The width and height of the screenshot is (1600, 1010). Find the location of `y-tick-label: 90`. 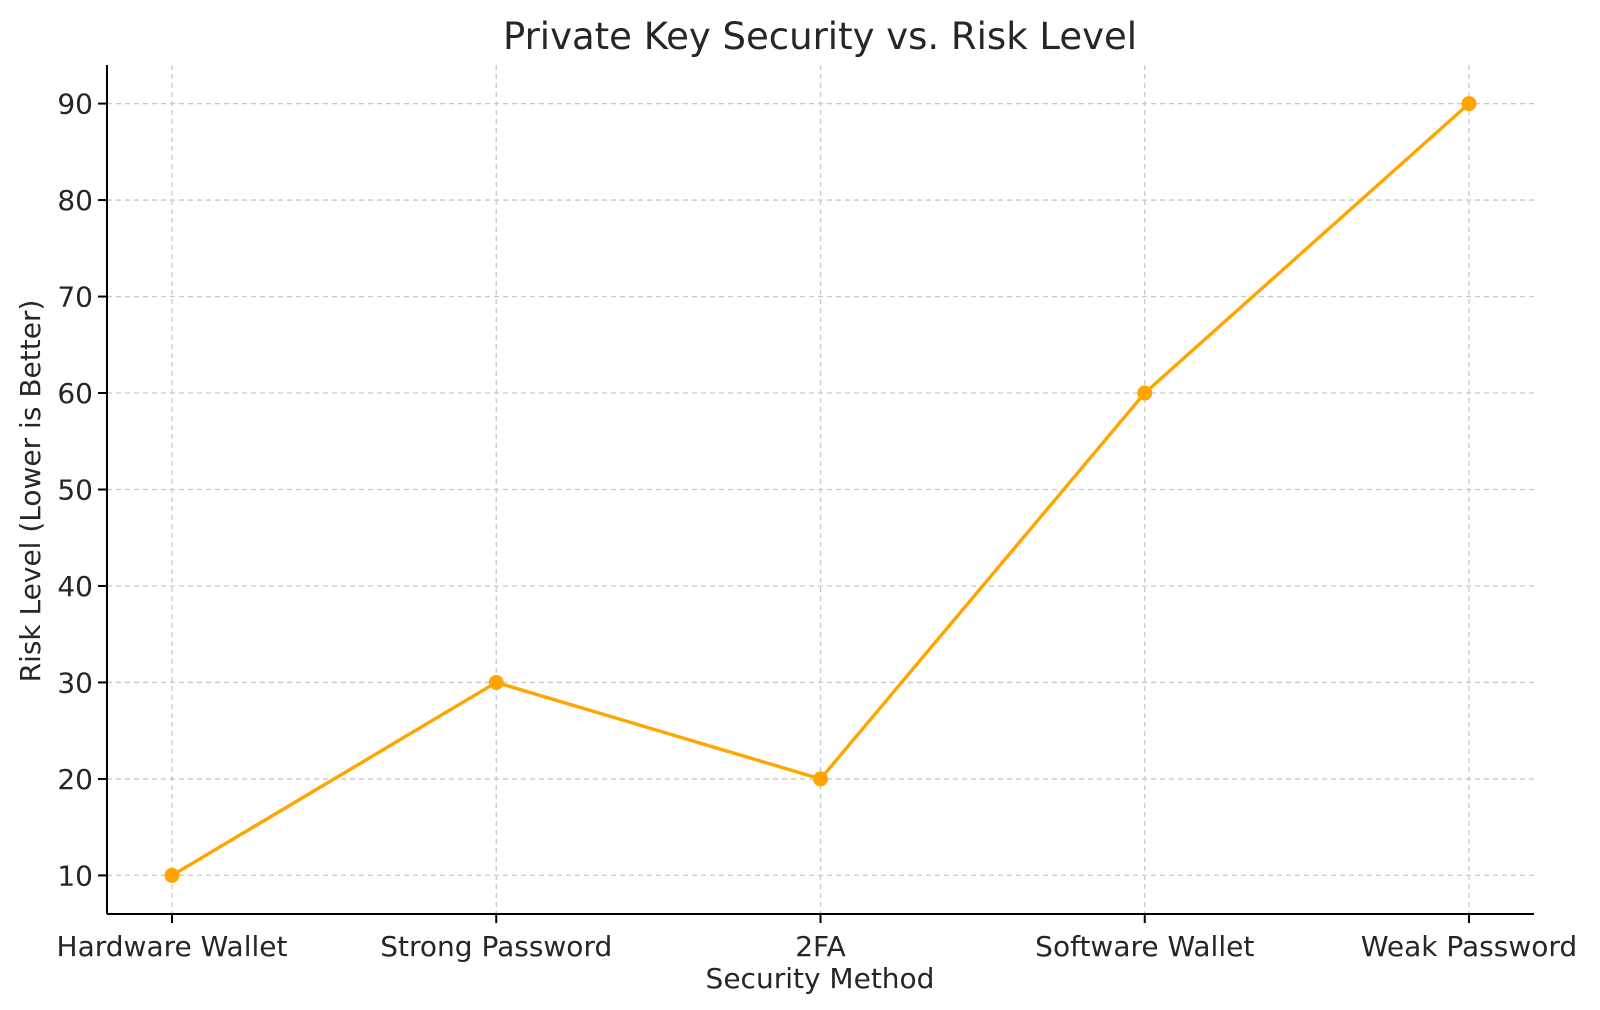

y-tick-label: 90 is located at coordinates (75, 104).